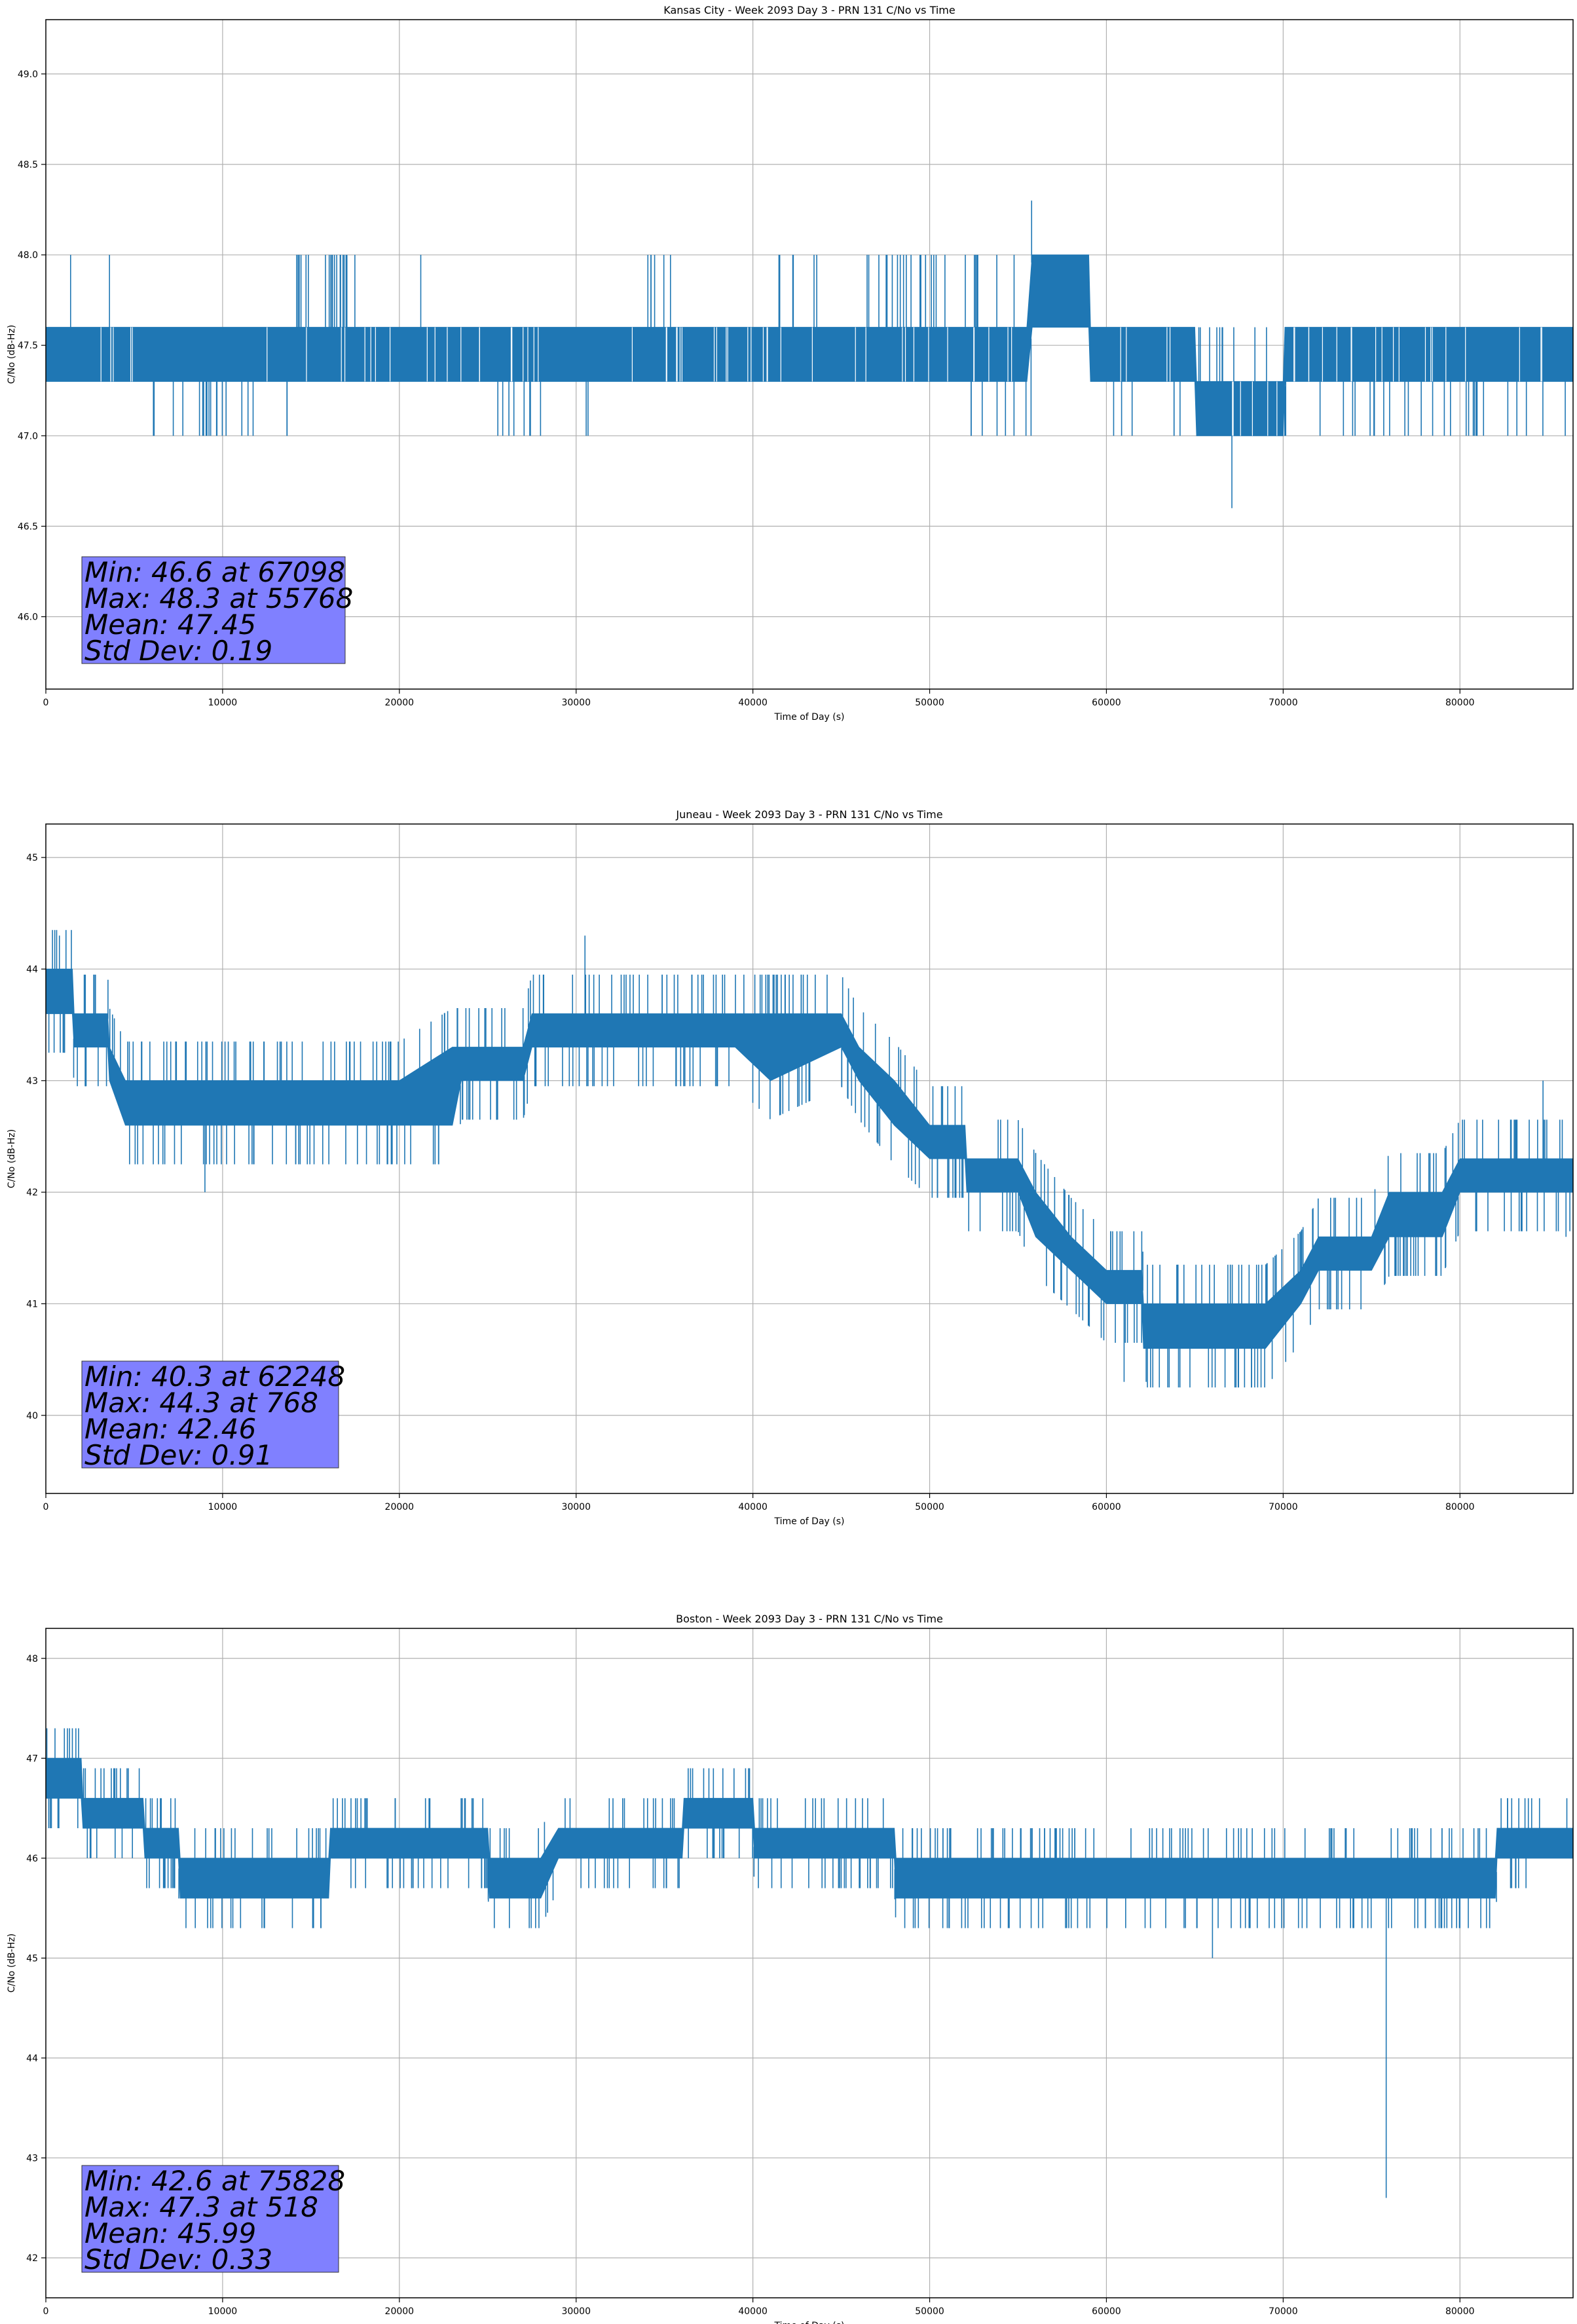  Describe the element at coordinates (214, 572) in the screenshot. I see `stats-line: Min: 46.6 at 67098` at that location.